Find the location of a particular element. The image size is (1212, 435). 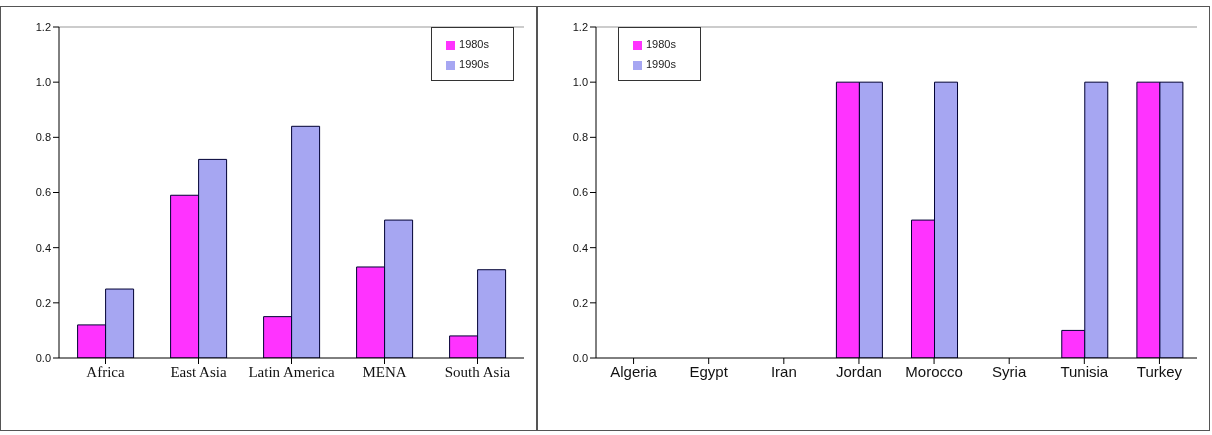

x-tick-label: Syria is located at coordinates (1009, 371).